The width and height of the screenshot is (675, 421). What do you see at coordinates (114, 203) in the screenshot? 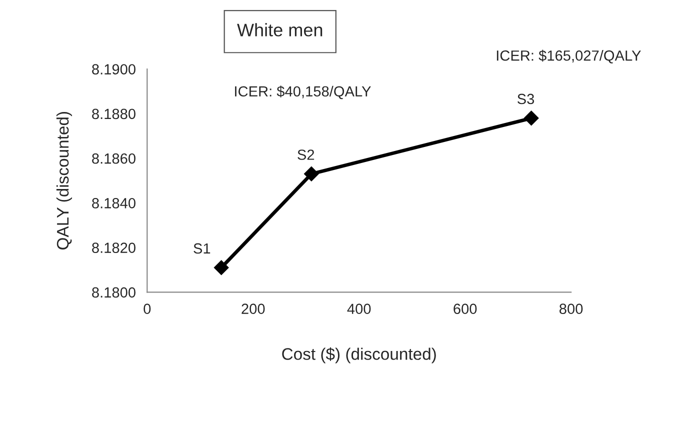
I see `y-tick-label: 8.1840` at bounding box center [114, 203].